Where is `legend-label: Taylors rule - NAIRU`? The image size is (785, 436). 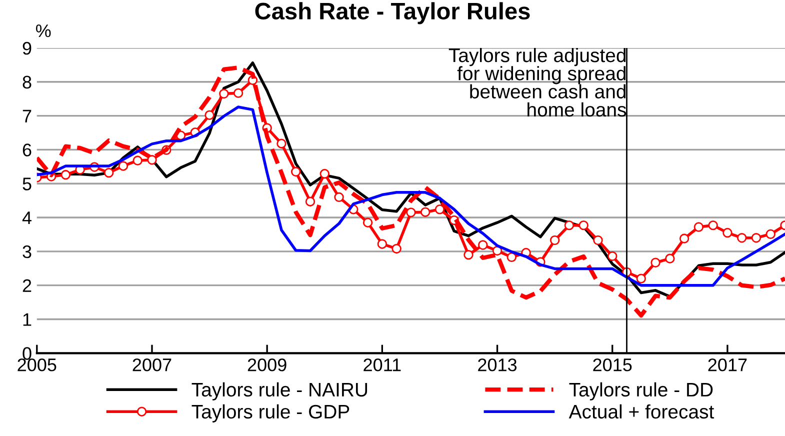 legend-label: Taylors rule - NAIRU is located at coordinates (280, 391).